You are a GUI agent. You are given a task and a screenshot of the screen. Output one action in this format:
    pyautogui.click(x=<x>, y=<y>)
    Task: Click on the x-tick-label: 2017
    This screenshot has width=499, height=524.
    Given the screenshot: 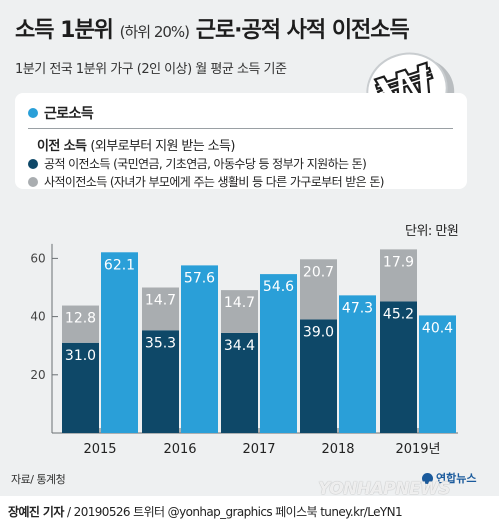 What is the action you would take?
    pyautogui.click(x=258, y=449)
    